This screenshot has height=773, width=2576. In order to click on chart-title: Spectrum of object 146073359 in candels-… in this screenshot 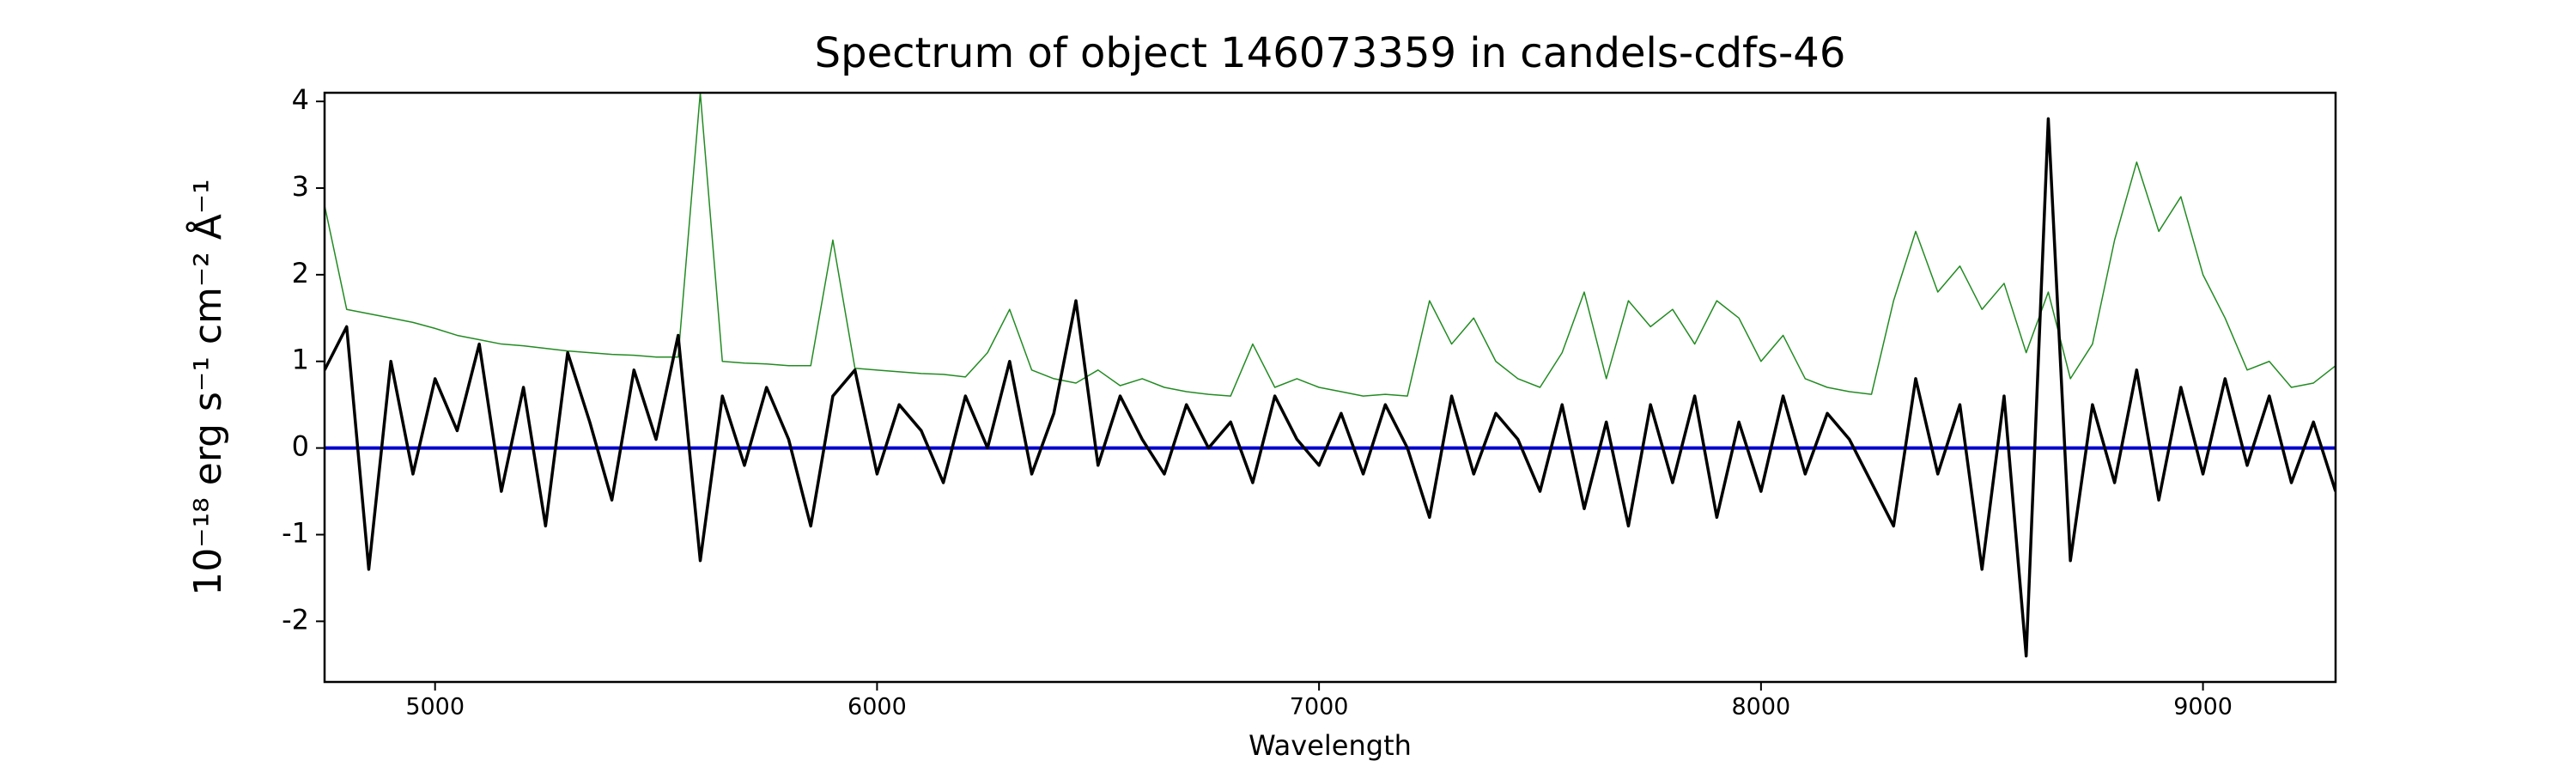, I will do `click(1330, 53)`.